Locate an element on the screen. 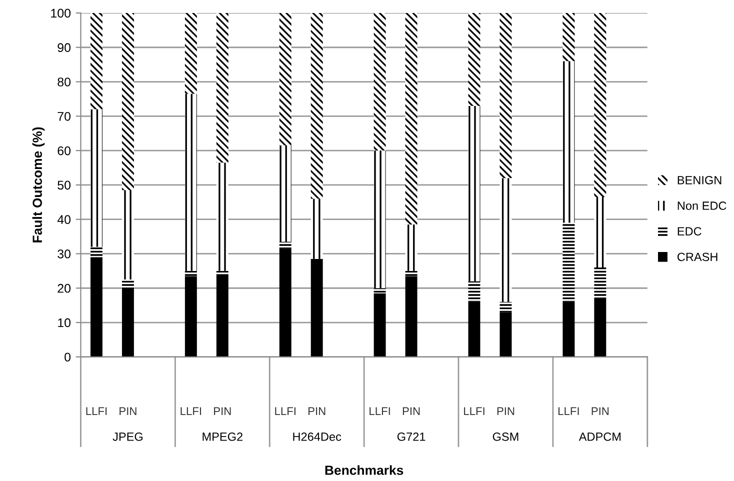  y-axis-title: Fault Outcome (%) is located at coordinates (38, 184).